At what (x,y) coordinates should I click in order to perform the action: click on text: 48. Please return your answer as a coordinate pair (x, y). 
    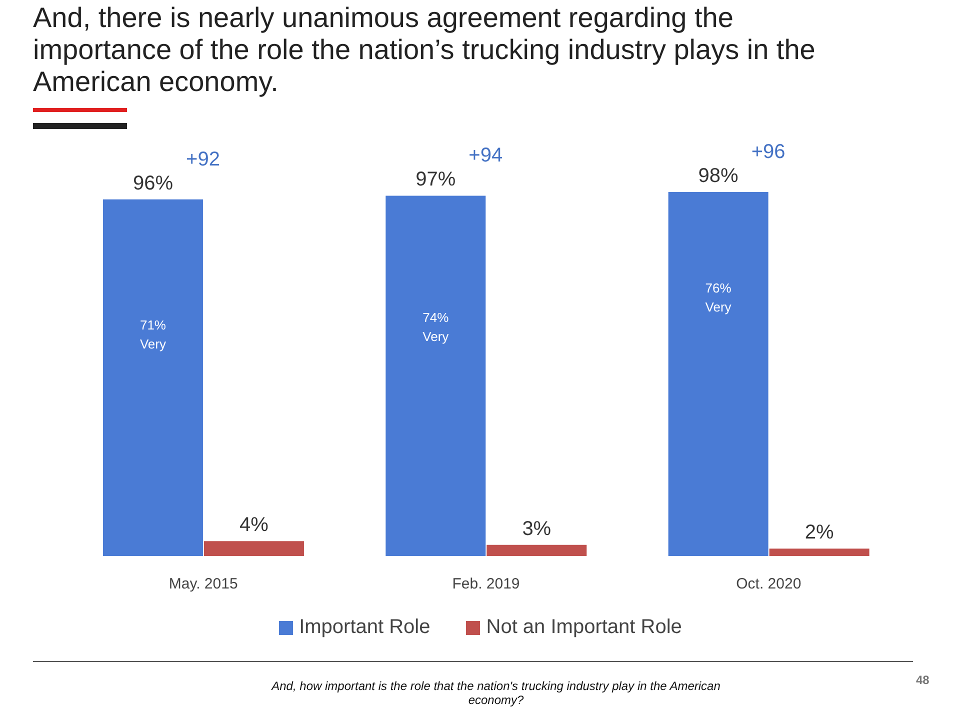
    Looking at the image, I should click on (923, 680).